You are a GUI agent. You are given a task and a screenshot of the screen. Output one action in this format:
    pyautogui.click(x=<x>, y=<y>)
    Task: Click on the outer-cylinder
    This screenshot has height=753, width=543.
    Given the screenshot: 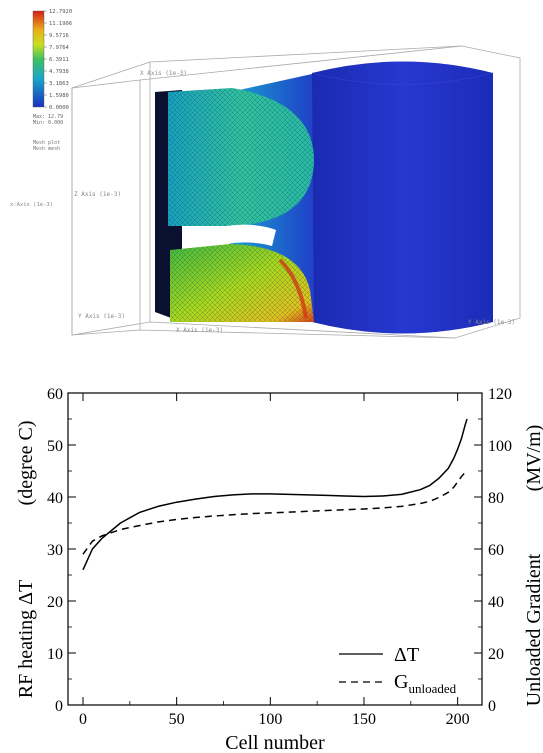 What is the action you would take?
    pyautogui.click(x=402, y=197)
    